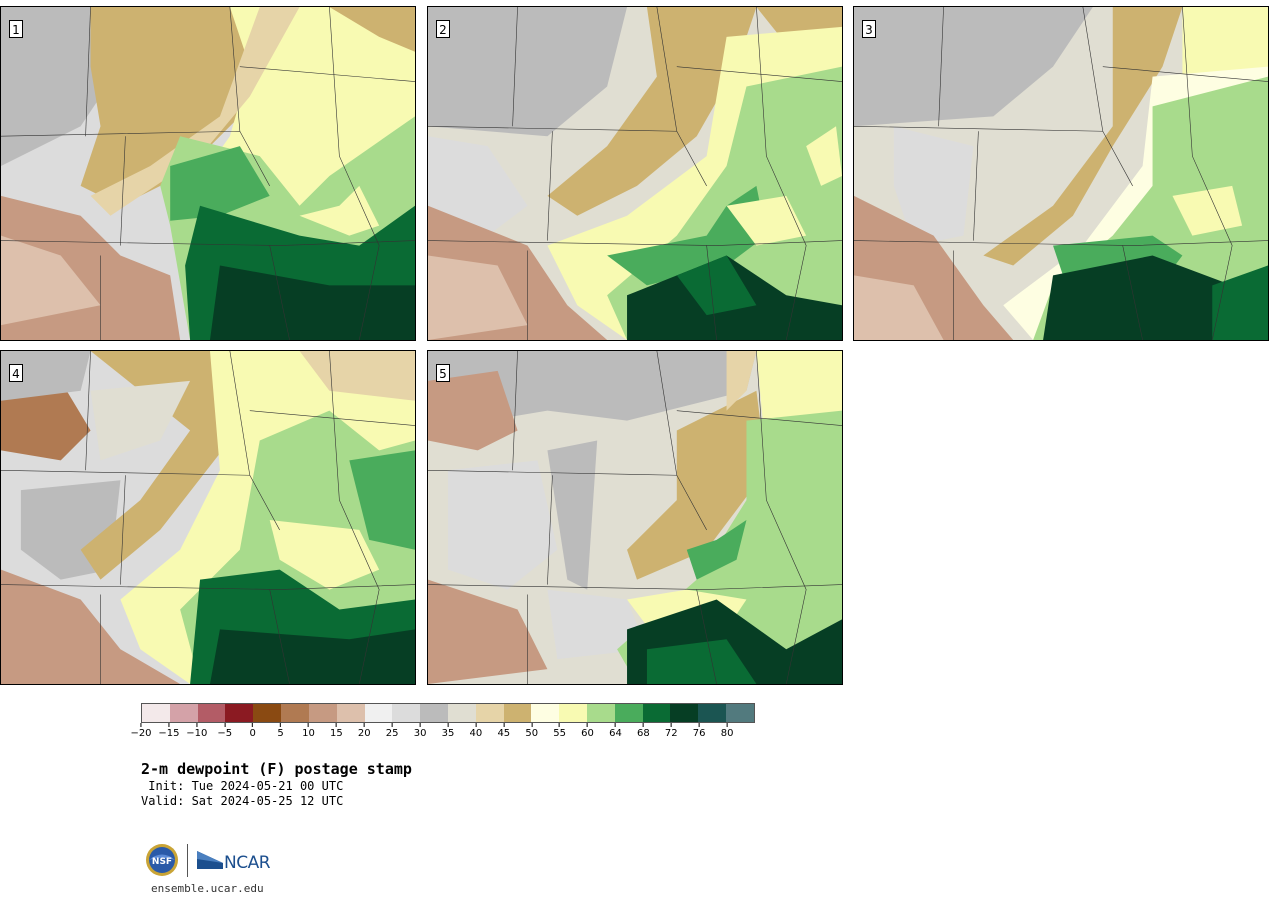 This screenshot has height=901, width=1280. I want to click on dewpoint-colorbar, so click(448, 713).